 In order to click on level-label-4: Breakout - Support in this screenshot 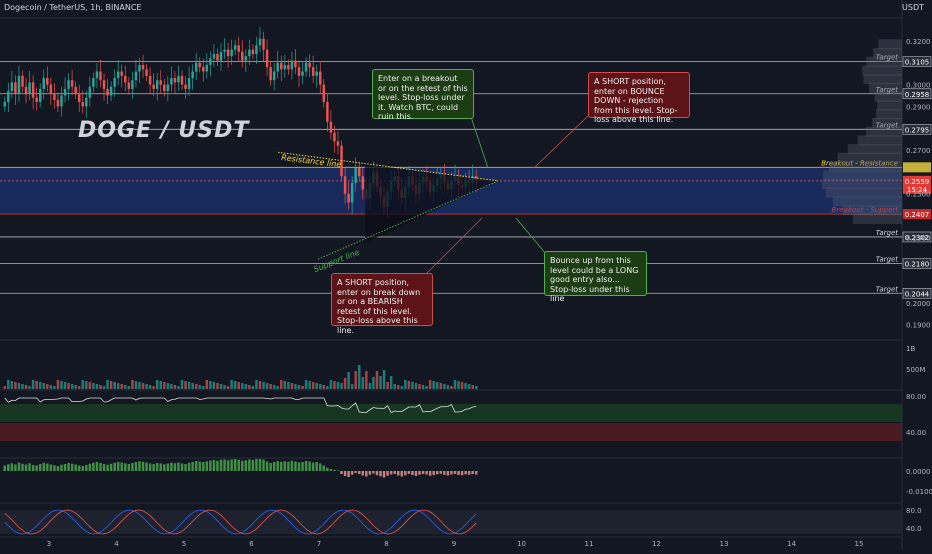, I will do `click(865, 210)`.